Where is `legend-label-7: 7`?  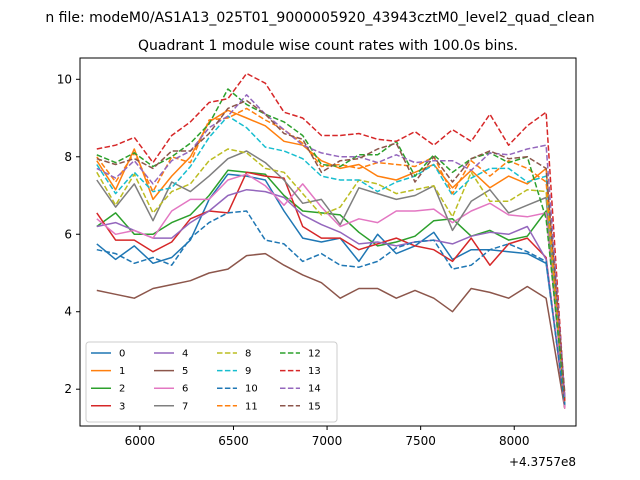 legend-label-7: 7 is located at coordinates (185, 406).